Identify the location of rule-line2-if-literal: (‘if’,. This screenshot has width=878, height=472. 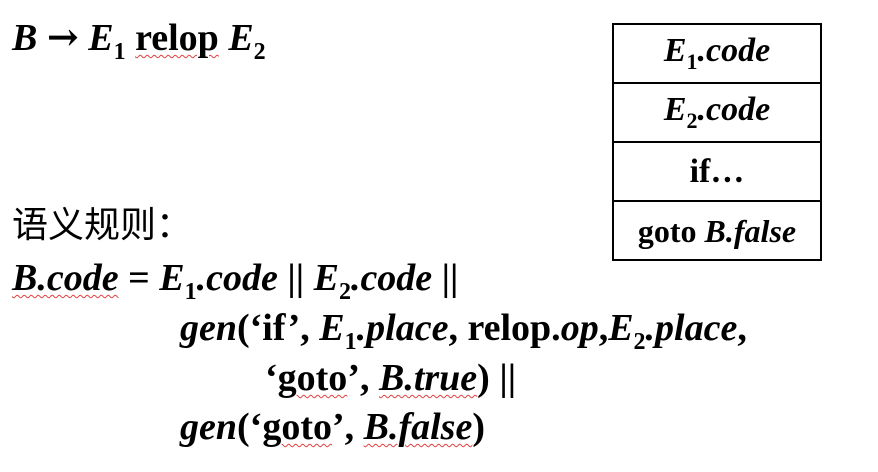
(278, 328).